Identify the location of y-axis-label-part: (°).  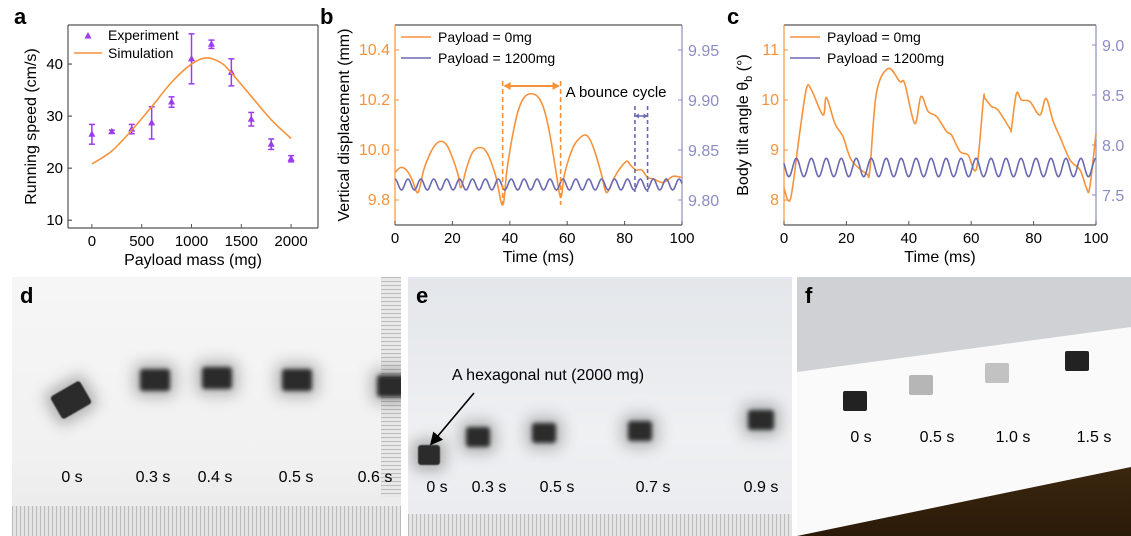
(743, 65).